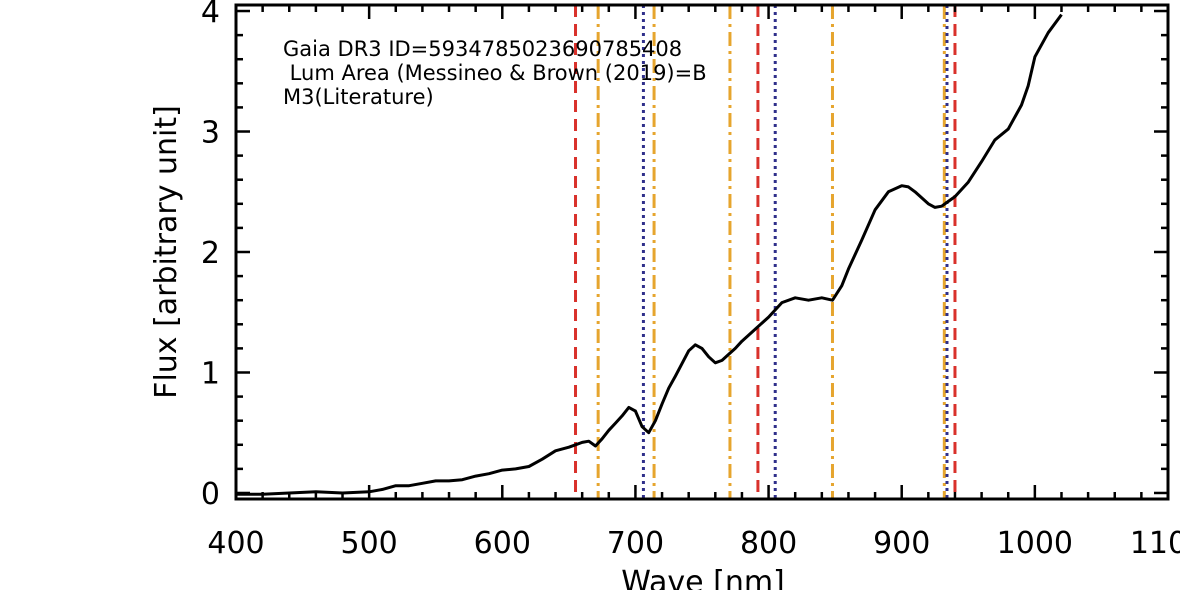  Describe the element at coordinates (1035, 543) in the screenshot. I see `x-tick-label: 1000` at that location.